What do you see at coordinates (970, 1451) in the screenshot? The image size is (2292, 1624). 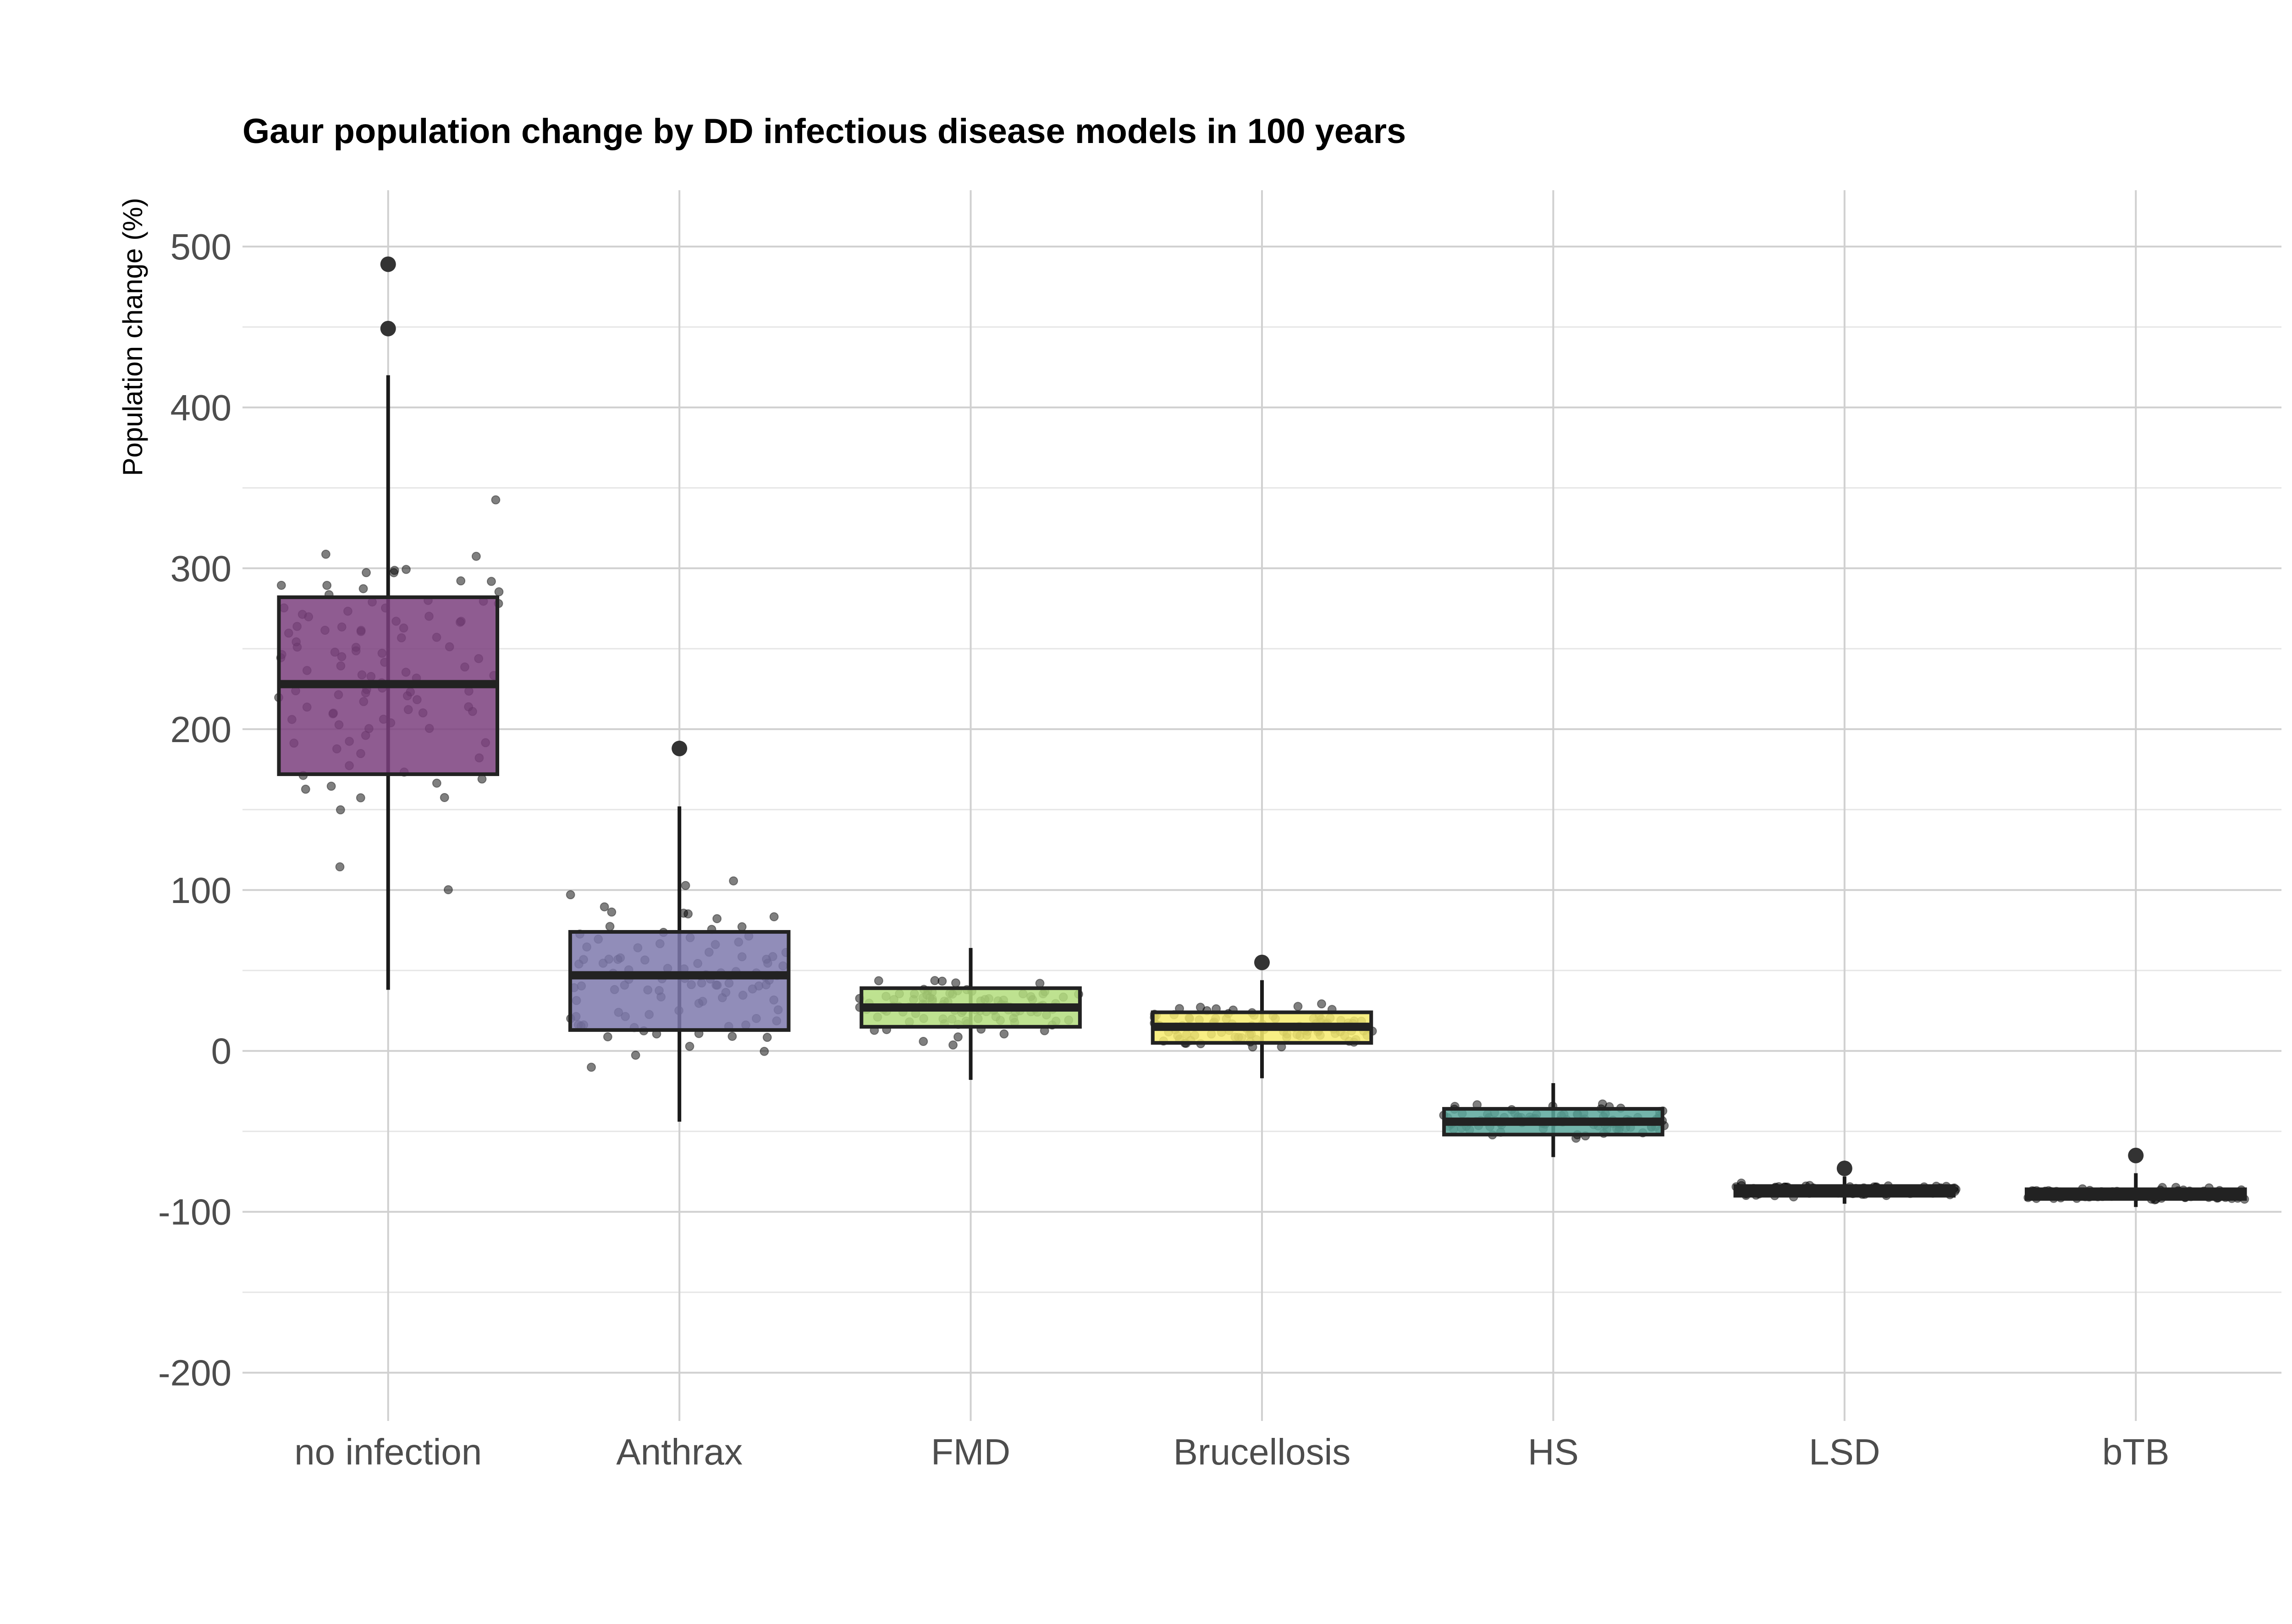 I see `x-tick-label: FMD` at bounding box center [970, 1451].